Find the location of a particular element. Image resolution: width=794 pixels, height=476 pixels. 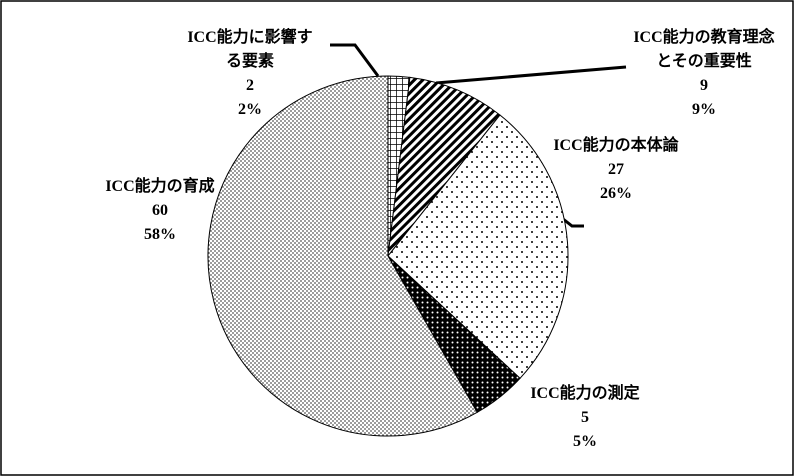

value-label: 60 is located at coordinates (160, 210).